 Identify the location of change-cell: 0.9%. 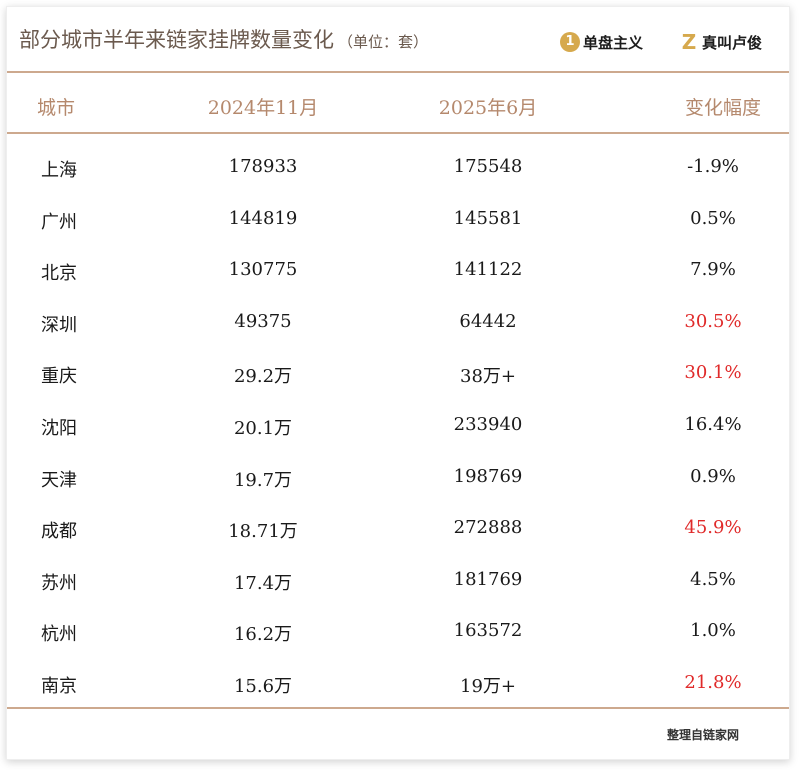
(713, 476).